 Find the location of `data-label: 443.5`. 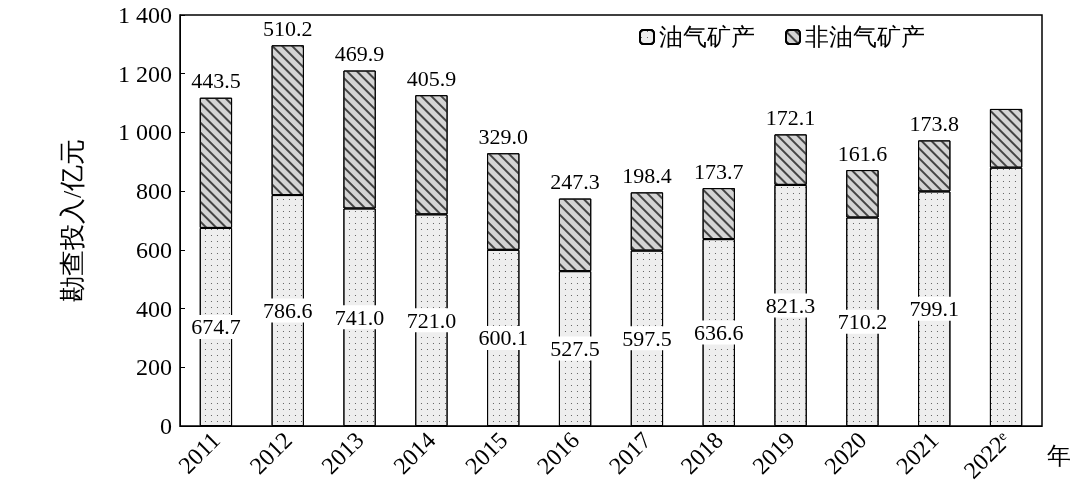

data-label: 443.5 is located at coordinates (216, 81).